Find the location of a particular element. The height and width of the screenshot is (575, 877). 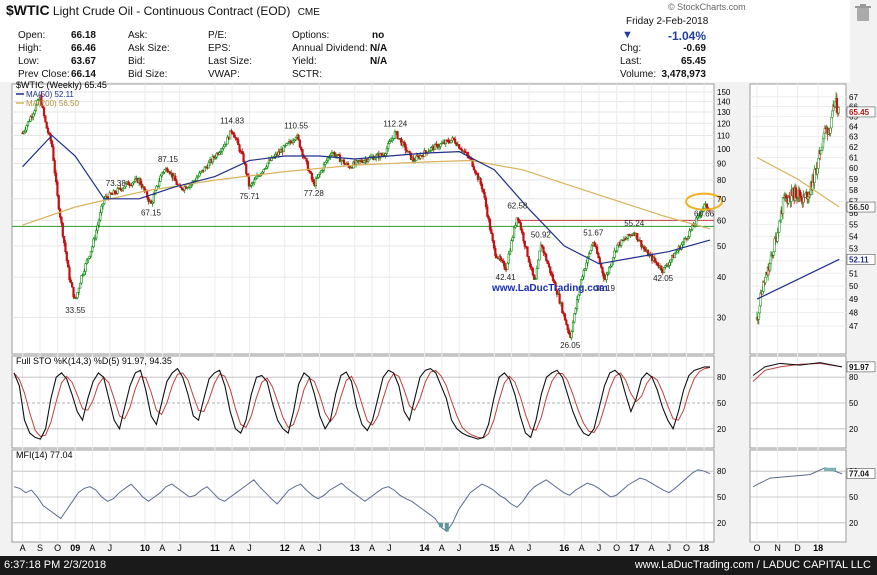

down-arrow-icon: ▼ is located at coordinates (627, 35).